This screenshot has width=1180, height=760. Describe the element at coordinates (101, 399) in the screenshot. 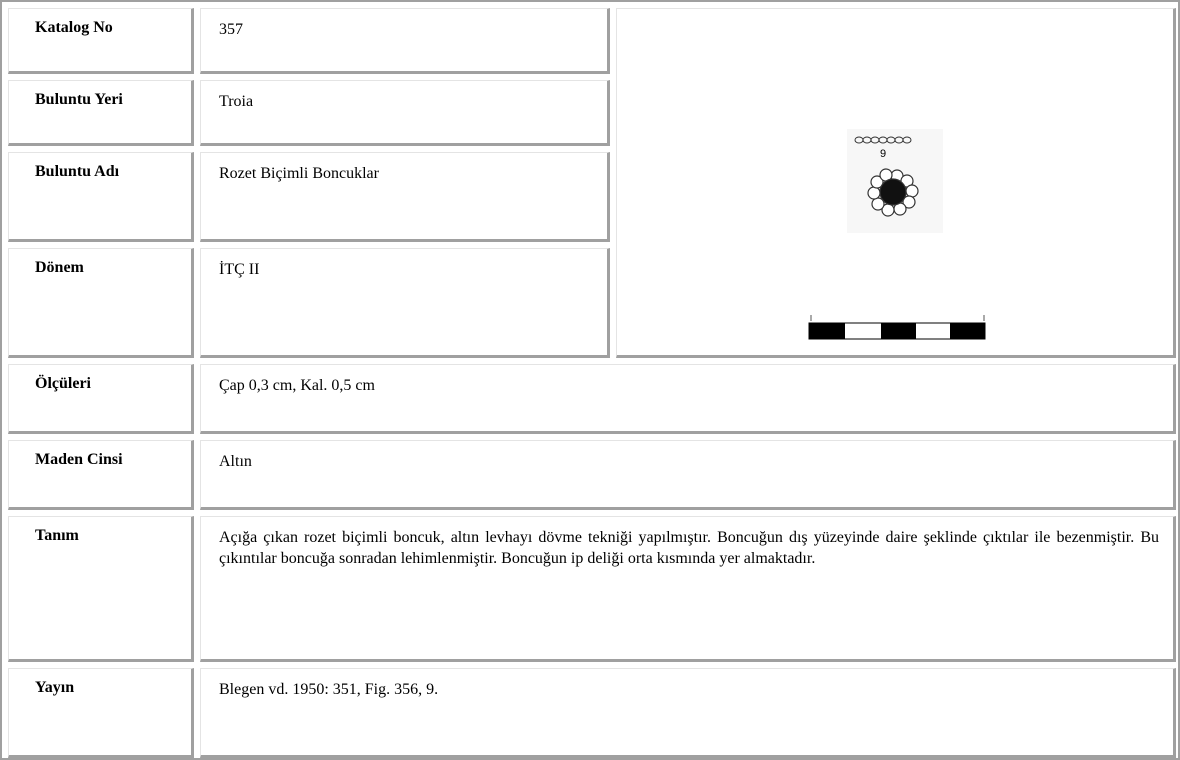

I see `field-label: Ölçüleri` at that location.